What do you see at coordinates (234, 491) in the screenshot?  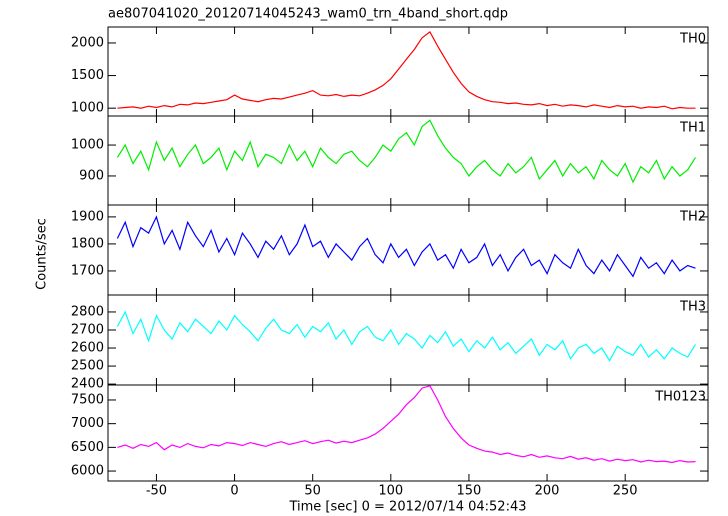 I see `x-tick-label: 0` at bounding box center [234, 491].